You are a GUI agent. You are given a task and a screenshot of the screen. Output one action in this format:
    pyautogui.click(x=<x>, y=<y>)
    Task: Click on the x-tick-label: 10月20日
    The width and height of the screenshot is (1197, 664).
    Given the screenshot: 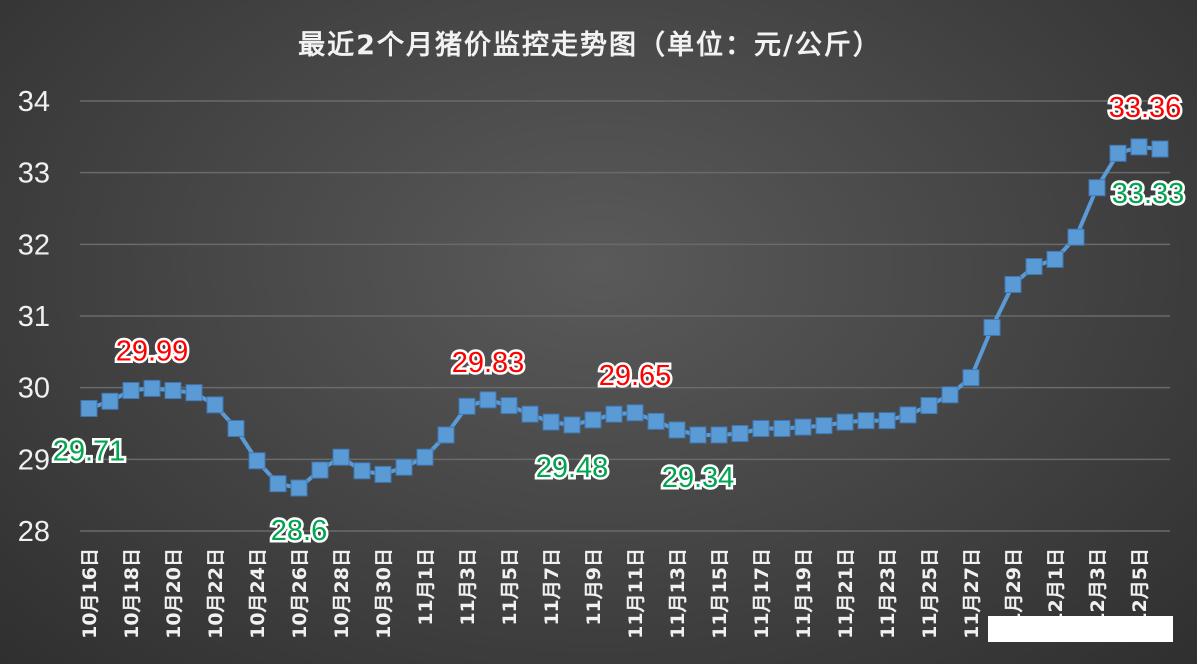 What is the action you would take?
    pyautogui.click(x=174, y=593)
    